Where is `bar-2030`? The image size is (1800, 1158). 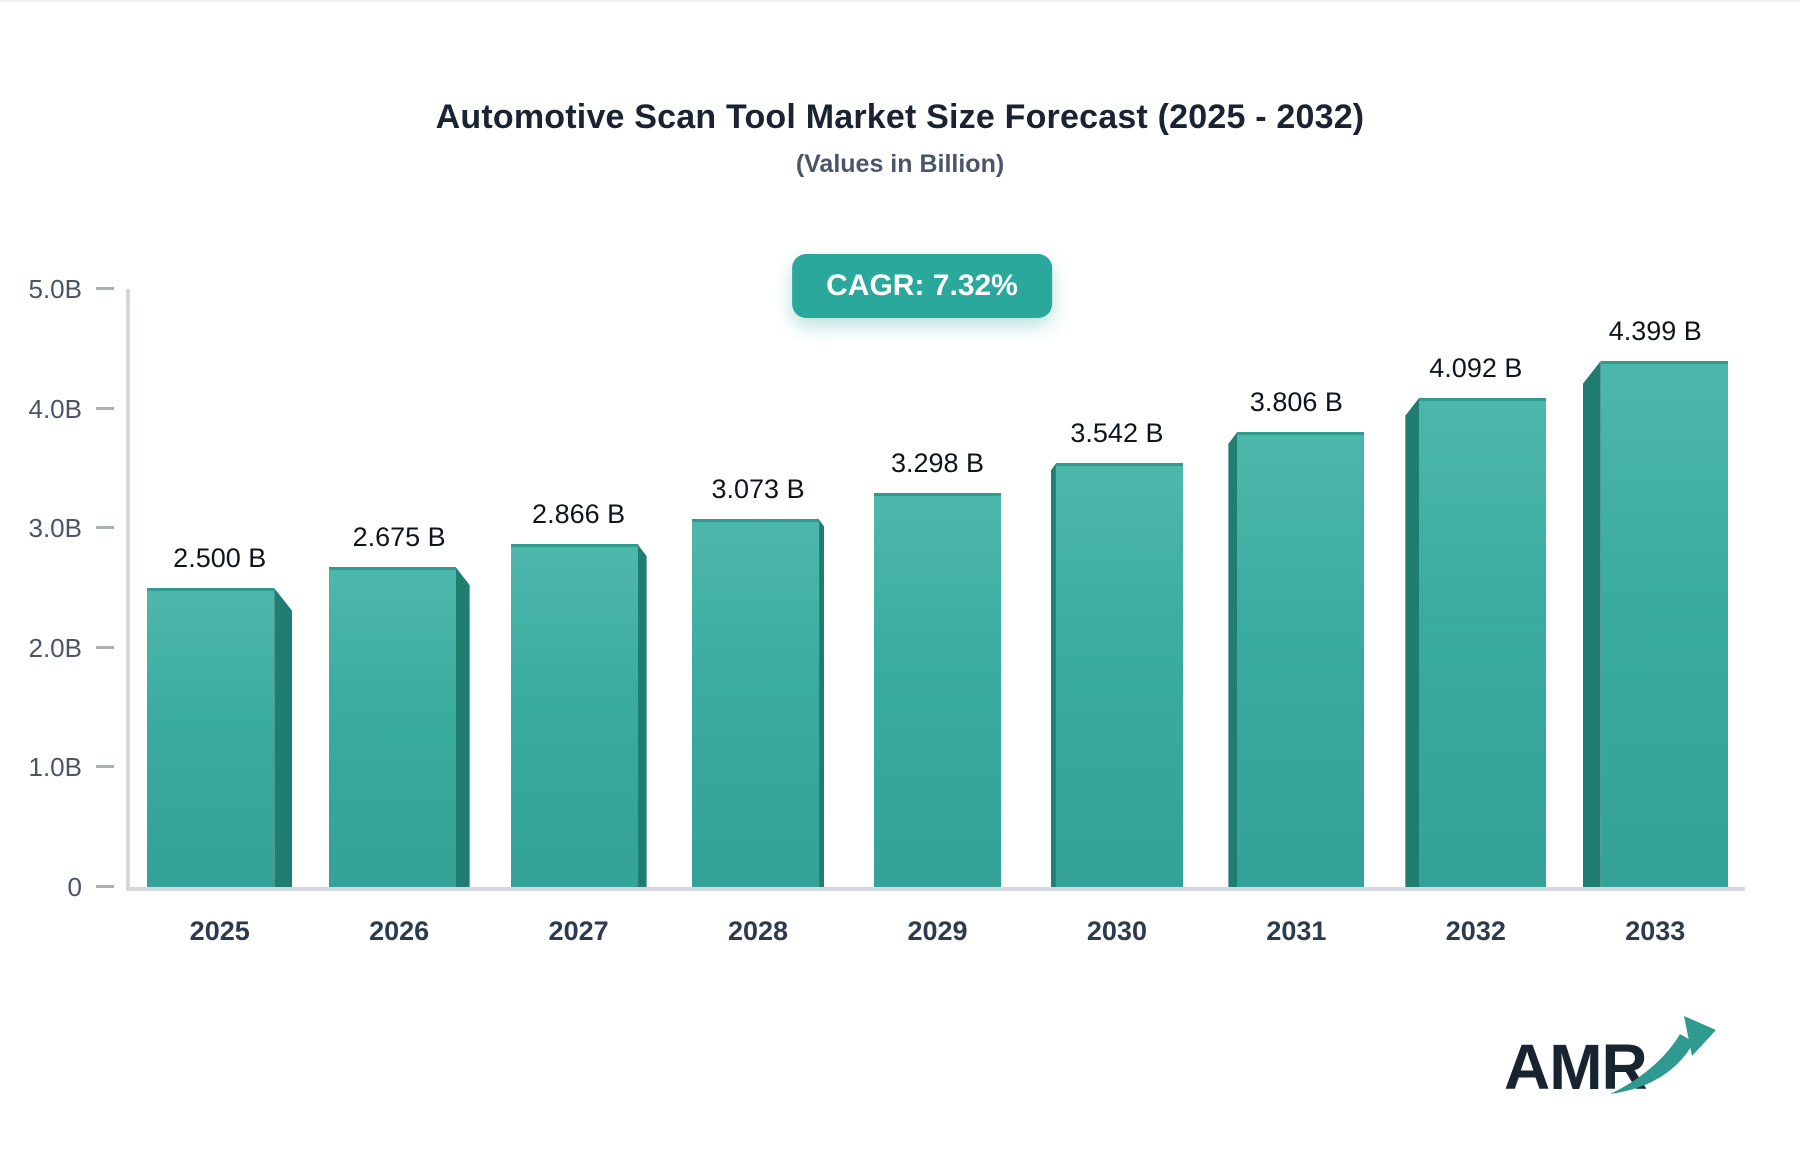
bar-2030 is located at coordinates (1116, 675).